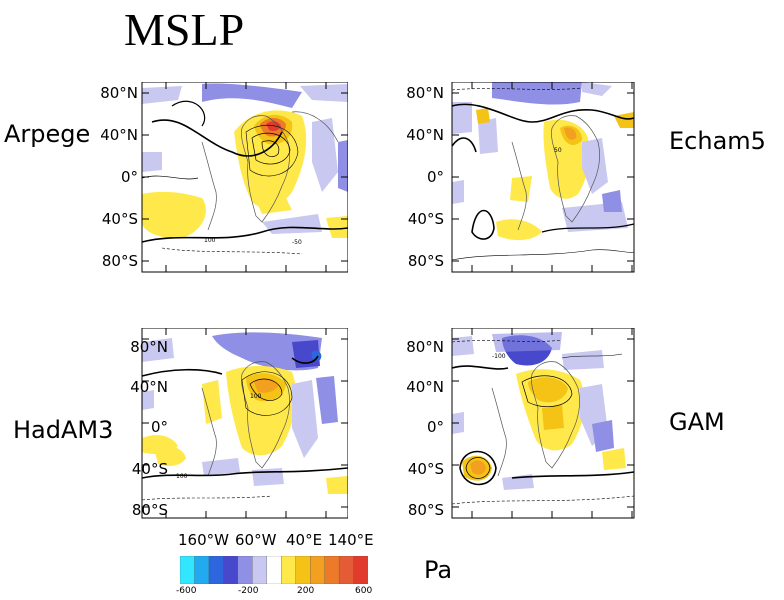 The image size is (784, 600). What do you see at coordinates (541, 424) in the screenshot?
I see `map-panel-gam: -100` at bounding box center [541, 424].